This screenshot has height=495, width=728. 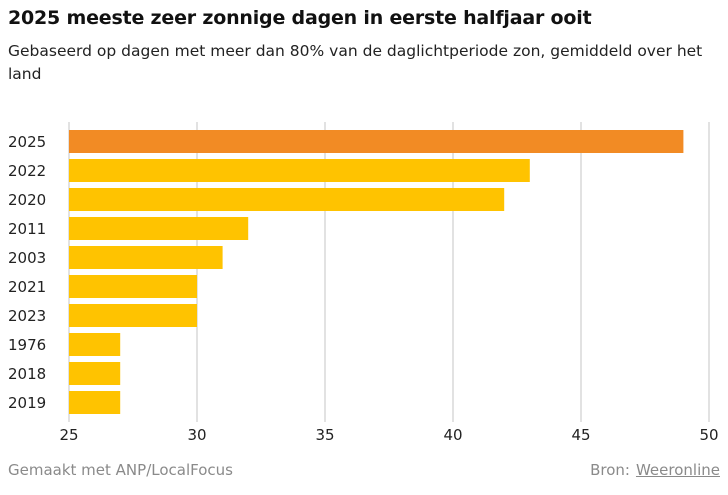 What do you see at coordinates (27, 142) in the screenshot?
I see `category-label-2025: 2025` at bounding box center [27, 142].